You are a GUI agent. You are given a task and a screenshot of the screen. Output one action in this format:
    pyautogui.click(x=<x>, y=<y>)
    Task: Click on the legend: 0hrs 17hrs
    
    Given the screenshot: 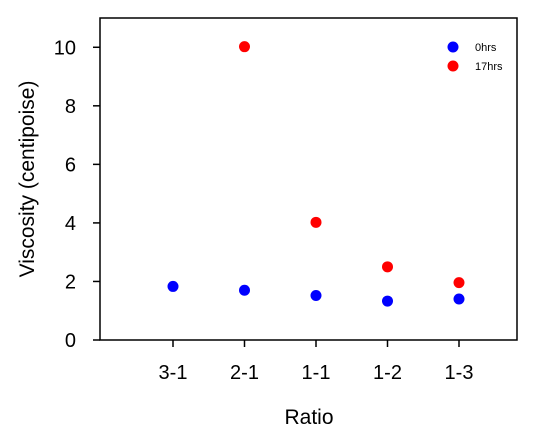 What is the action you would take?
    pyautogui.click(x=475, y=57)
    